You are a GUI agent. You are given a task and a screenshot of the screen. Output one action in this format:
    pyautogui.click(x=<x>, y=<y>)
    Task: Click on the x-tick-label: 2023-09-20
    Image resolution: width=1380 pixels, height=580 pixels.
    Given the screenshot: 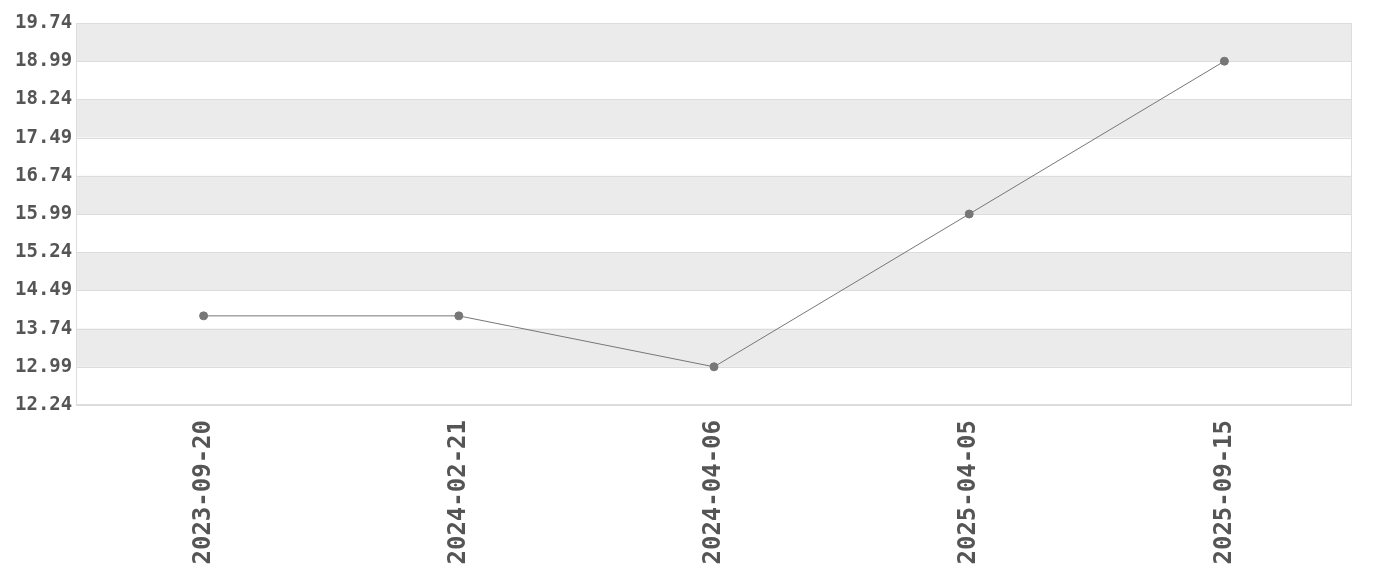 What is the action you would take?
    pyautogui.click(x=201, y=492)
    